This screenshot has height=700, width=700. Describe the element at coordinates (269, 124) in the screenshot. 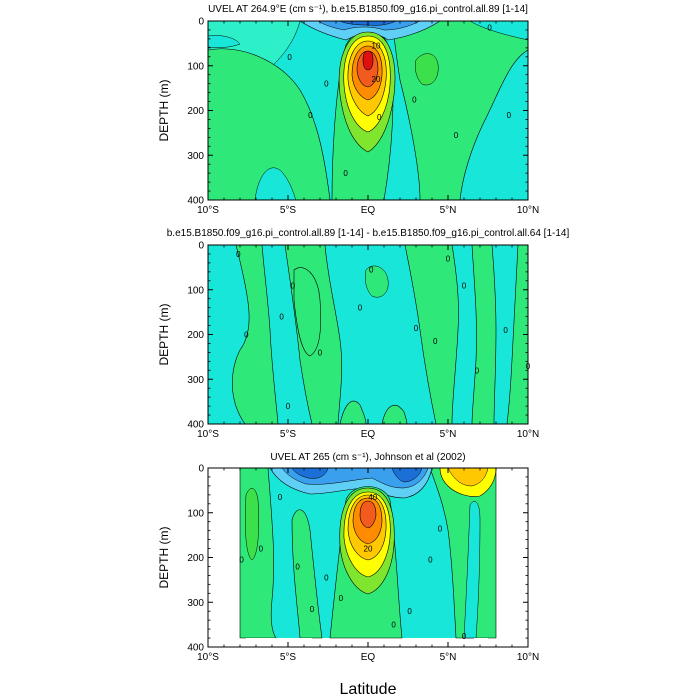

I see `south-eastward-current` at that location.